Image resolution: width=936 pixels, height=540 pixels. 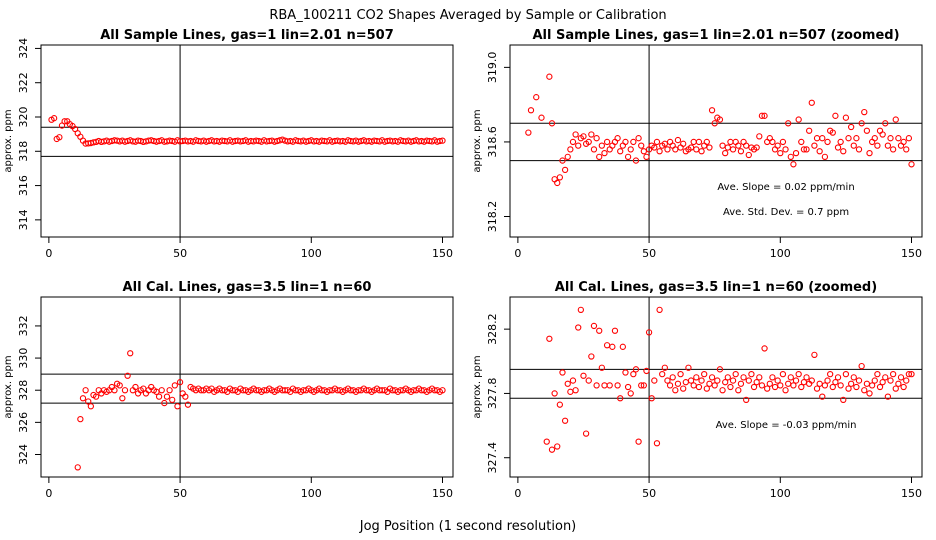 I want to click on y-tick-label: 328.2, so click(x=492, y=329).